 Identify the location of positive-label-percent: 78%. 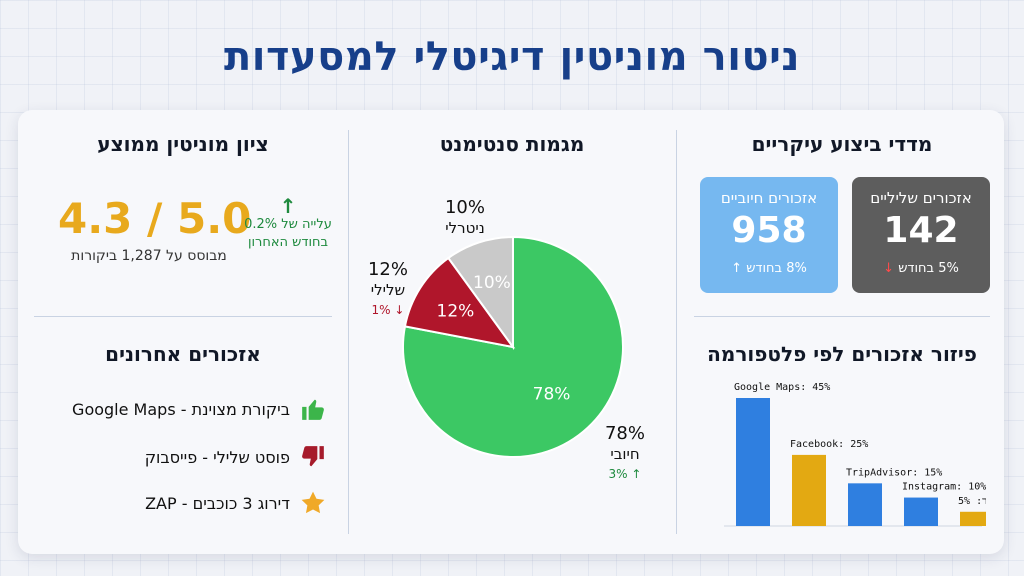
(624, 433).